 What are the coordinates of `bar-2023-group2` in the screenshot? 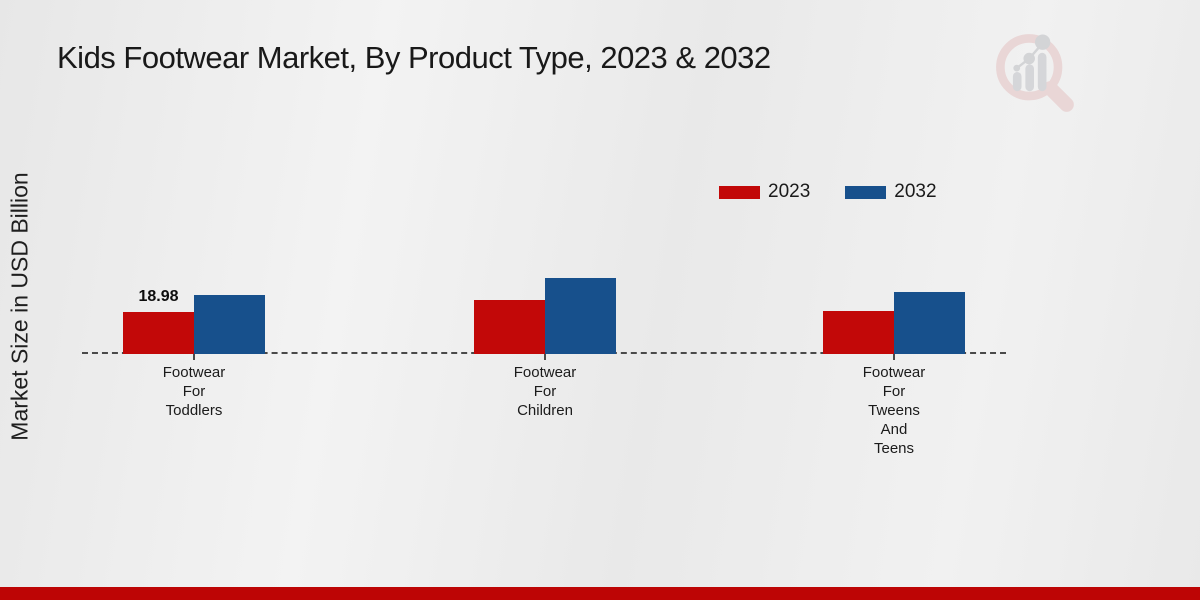 It's located at (509, 327).